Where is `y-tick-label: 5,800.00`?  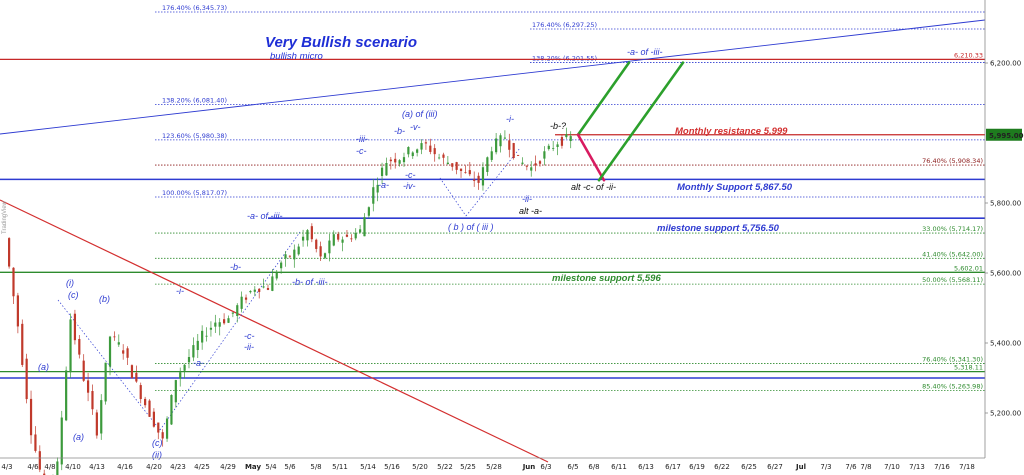 y-tick-label: 5,800.00 is located at coordinates (1005, 204).